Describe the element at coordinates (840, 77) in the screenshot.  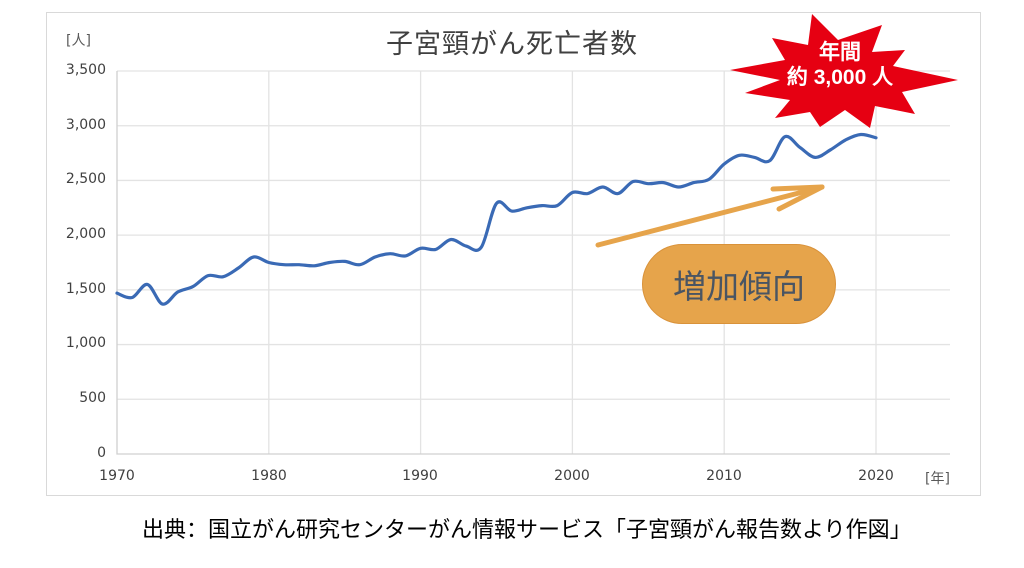
I see `starburst-line2: 約 3,000 人` at that location.